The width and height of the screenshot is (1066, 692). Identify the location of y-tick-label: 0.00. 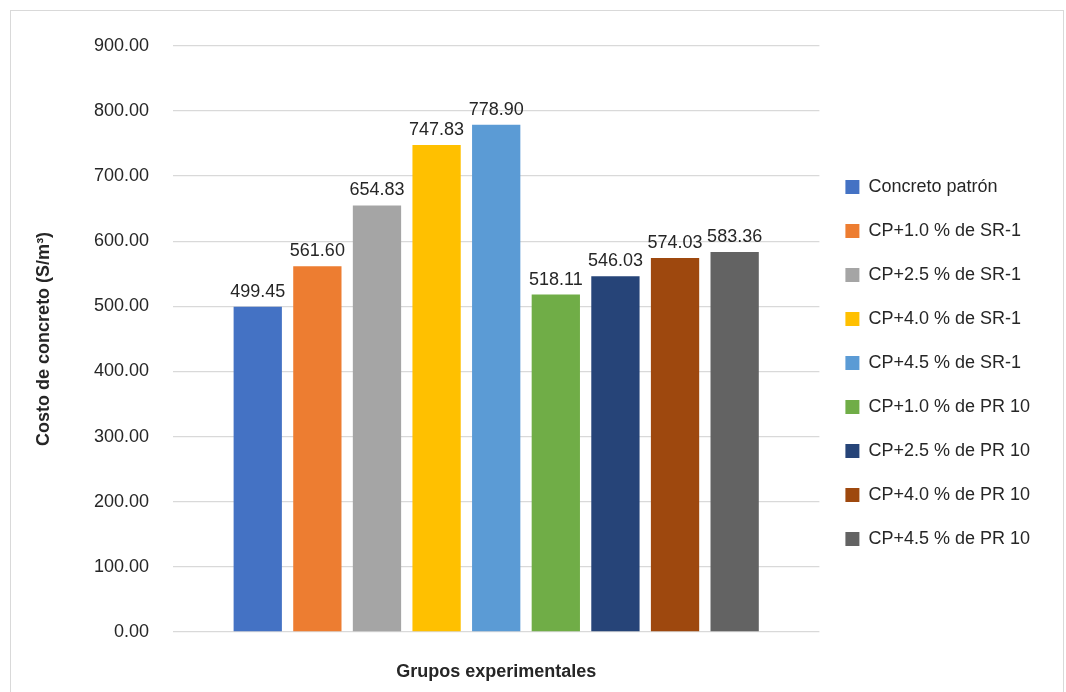
(131, 630).